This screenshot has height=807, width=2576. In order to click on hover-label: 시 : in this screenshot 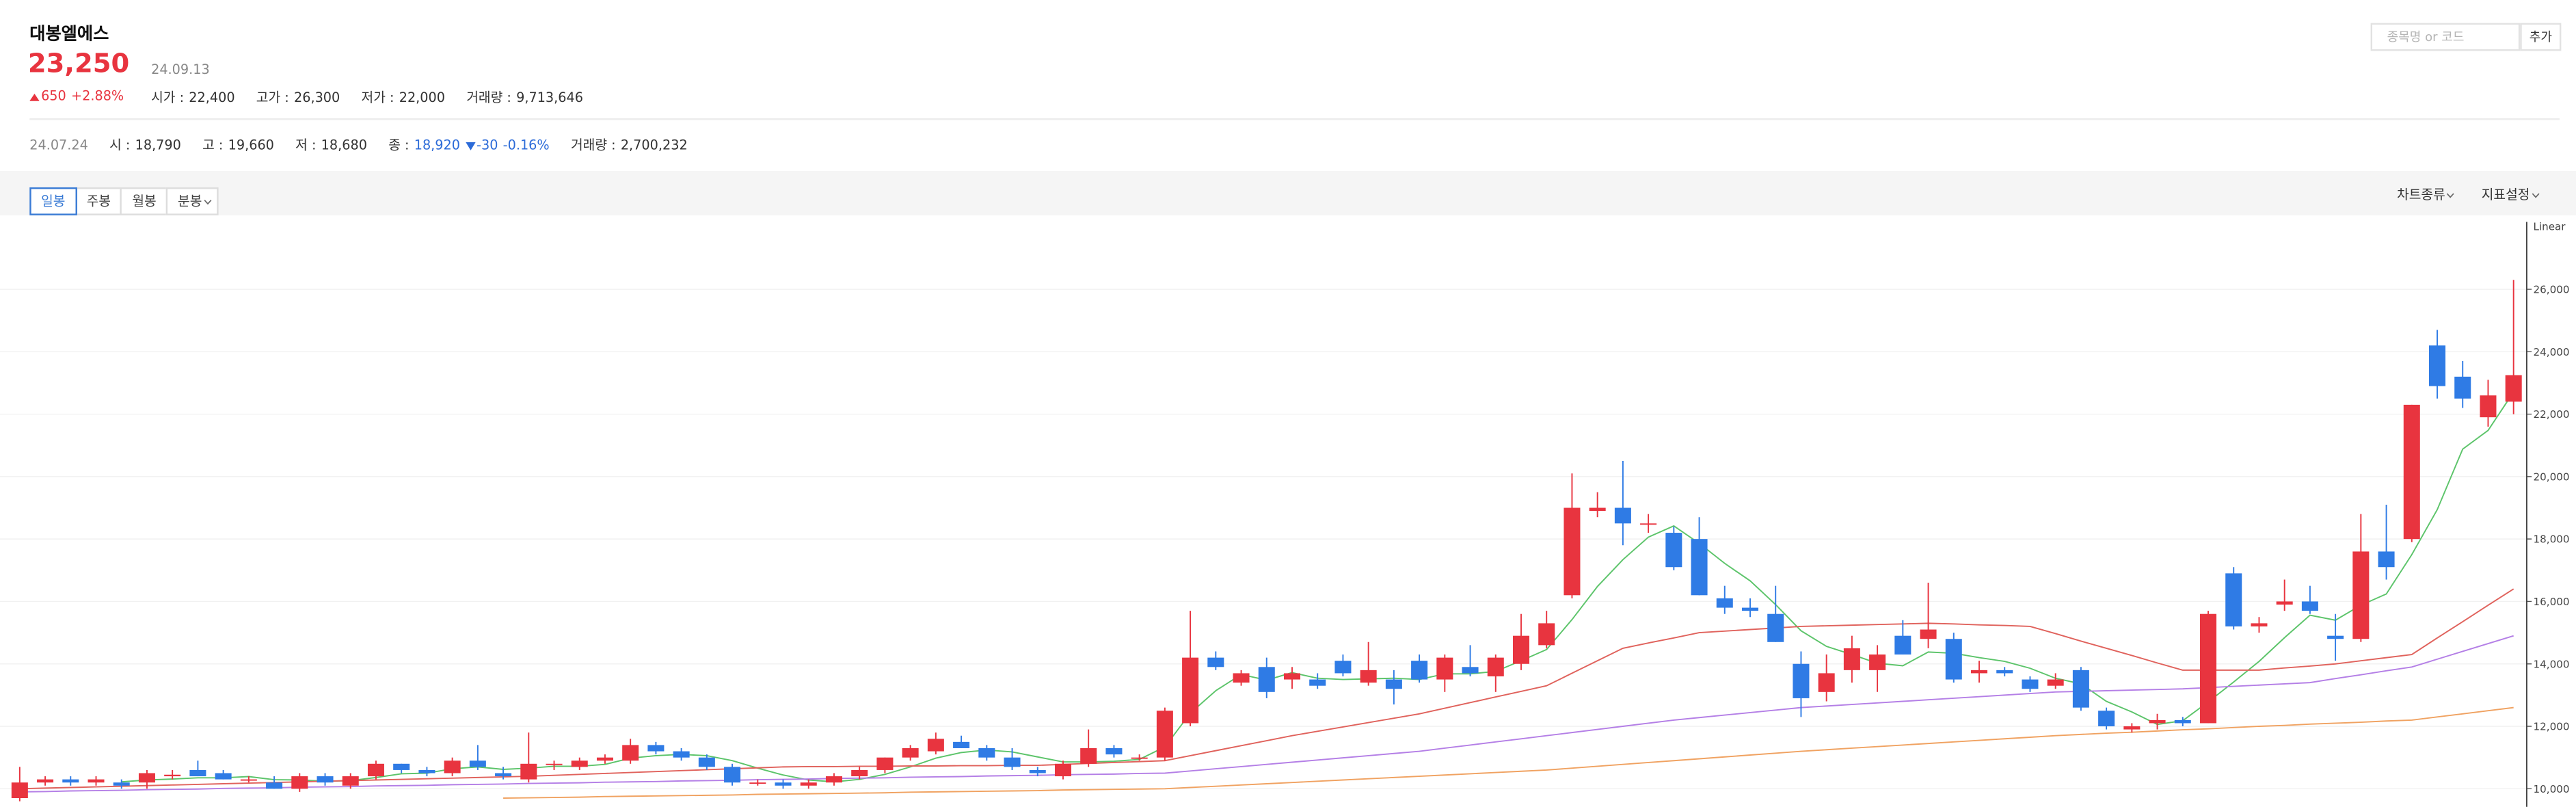, I will do `click(120, 145)`.